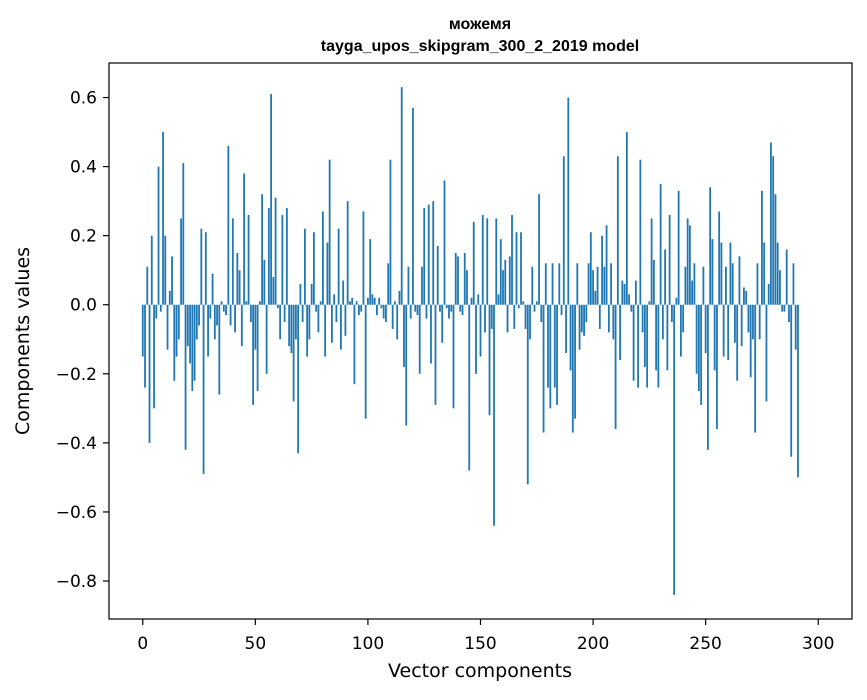  Describe the element at coordinates (83, 168) in the screenshot. I see `y-tick-label: 0.4` at that location.